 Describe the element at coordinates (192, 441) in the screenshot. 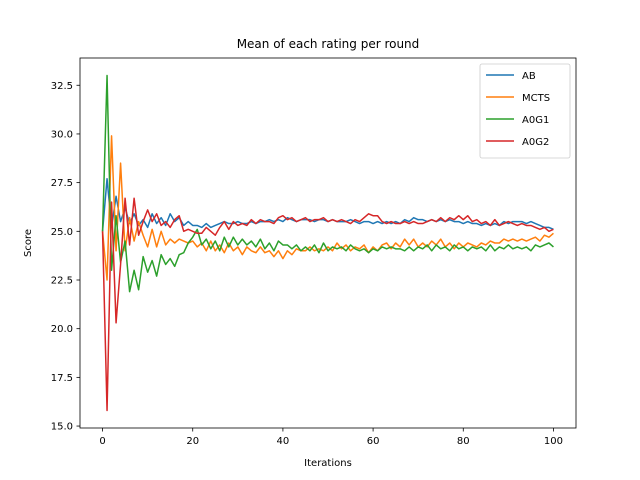

I see `x-tick-label: 20` at that location.